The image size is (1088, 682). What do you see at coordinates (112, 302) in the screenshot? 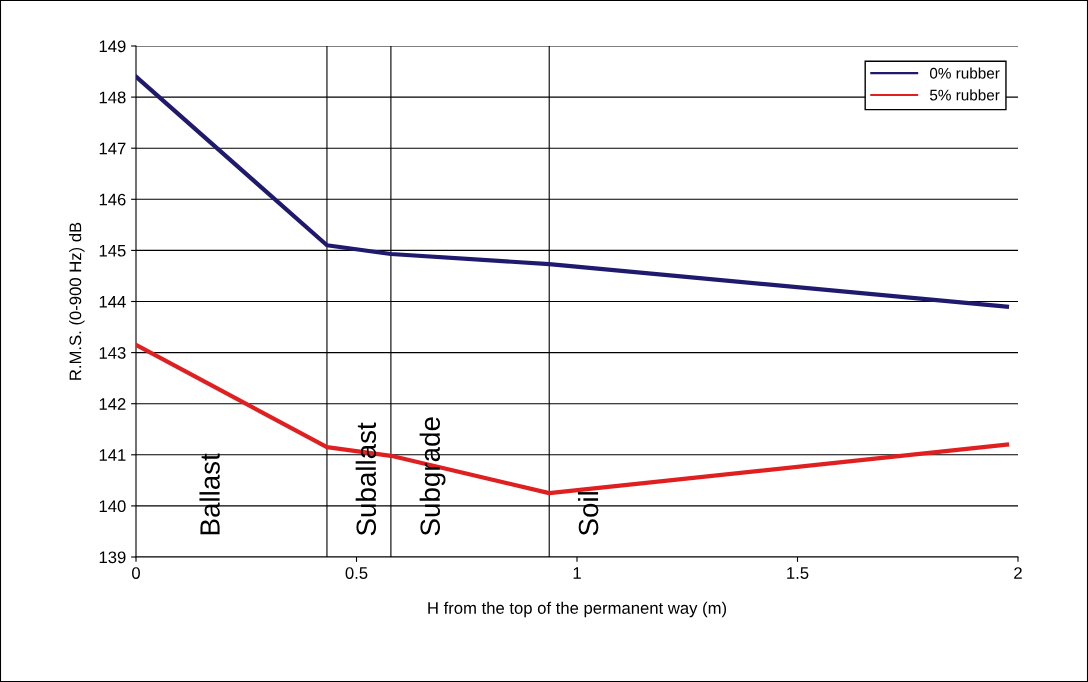
I see `y-tick-label: 144` at bounding box center [112, 302].